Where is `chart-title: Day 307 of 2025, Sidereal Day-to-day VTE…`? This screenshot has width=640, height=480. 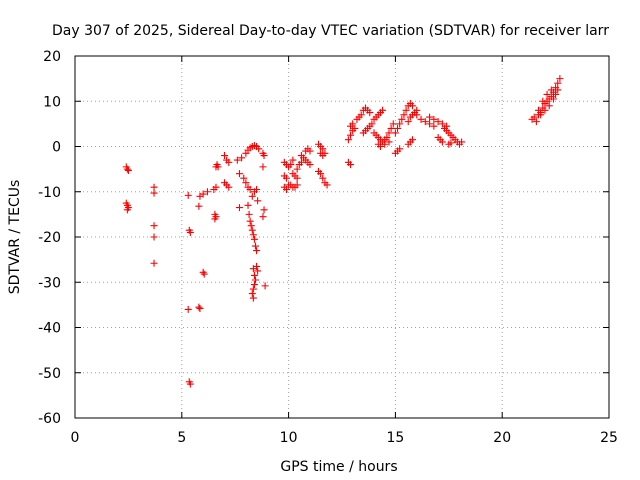 chart-title: Day 307 of 2025, Sidereal Day-to-day VTE… is located at coordinates (330, 31).